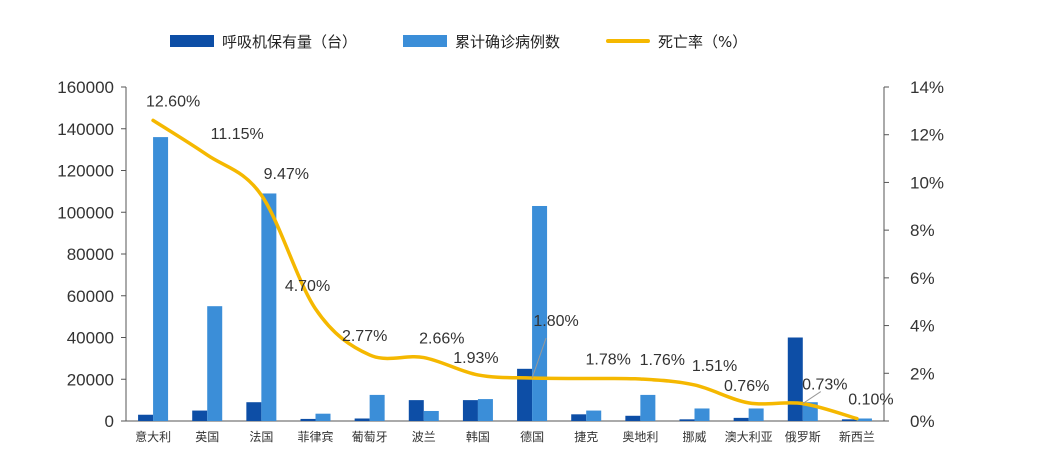 The height and width of the screenshot is (457, 1055). Describe the element at coordinates (207, 437) in the screenshot. I see `x-tick-label: 英国` at that location.